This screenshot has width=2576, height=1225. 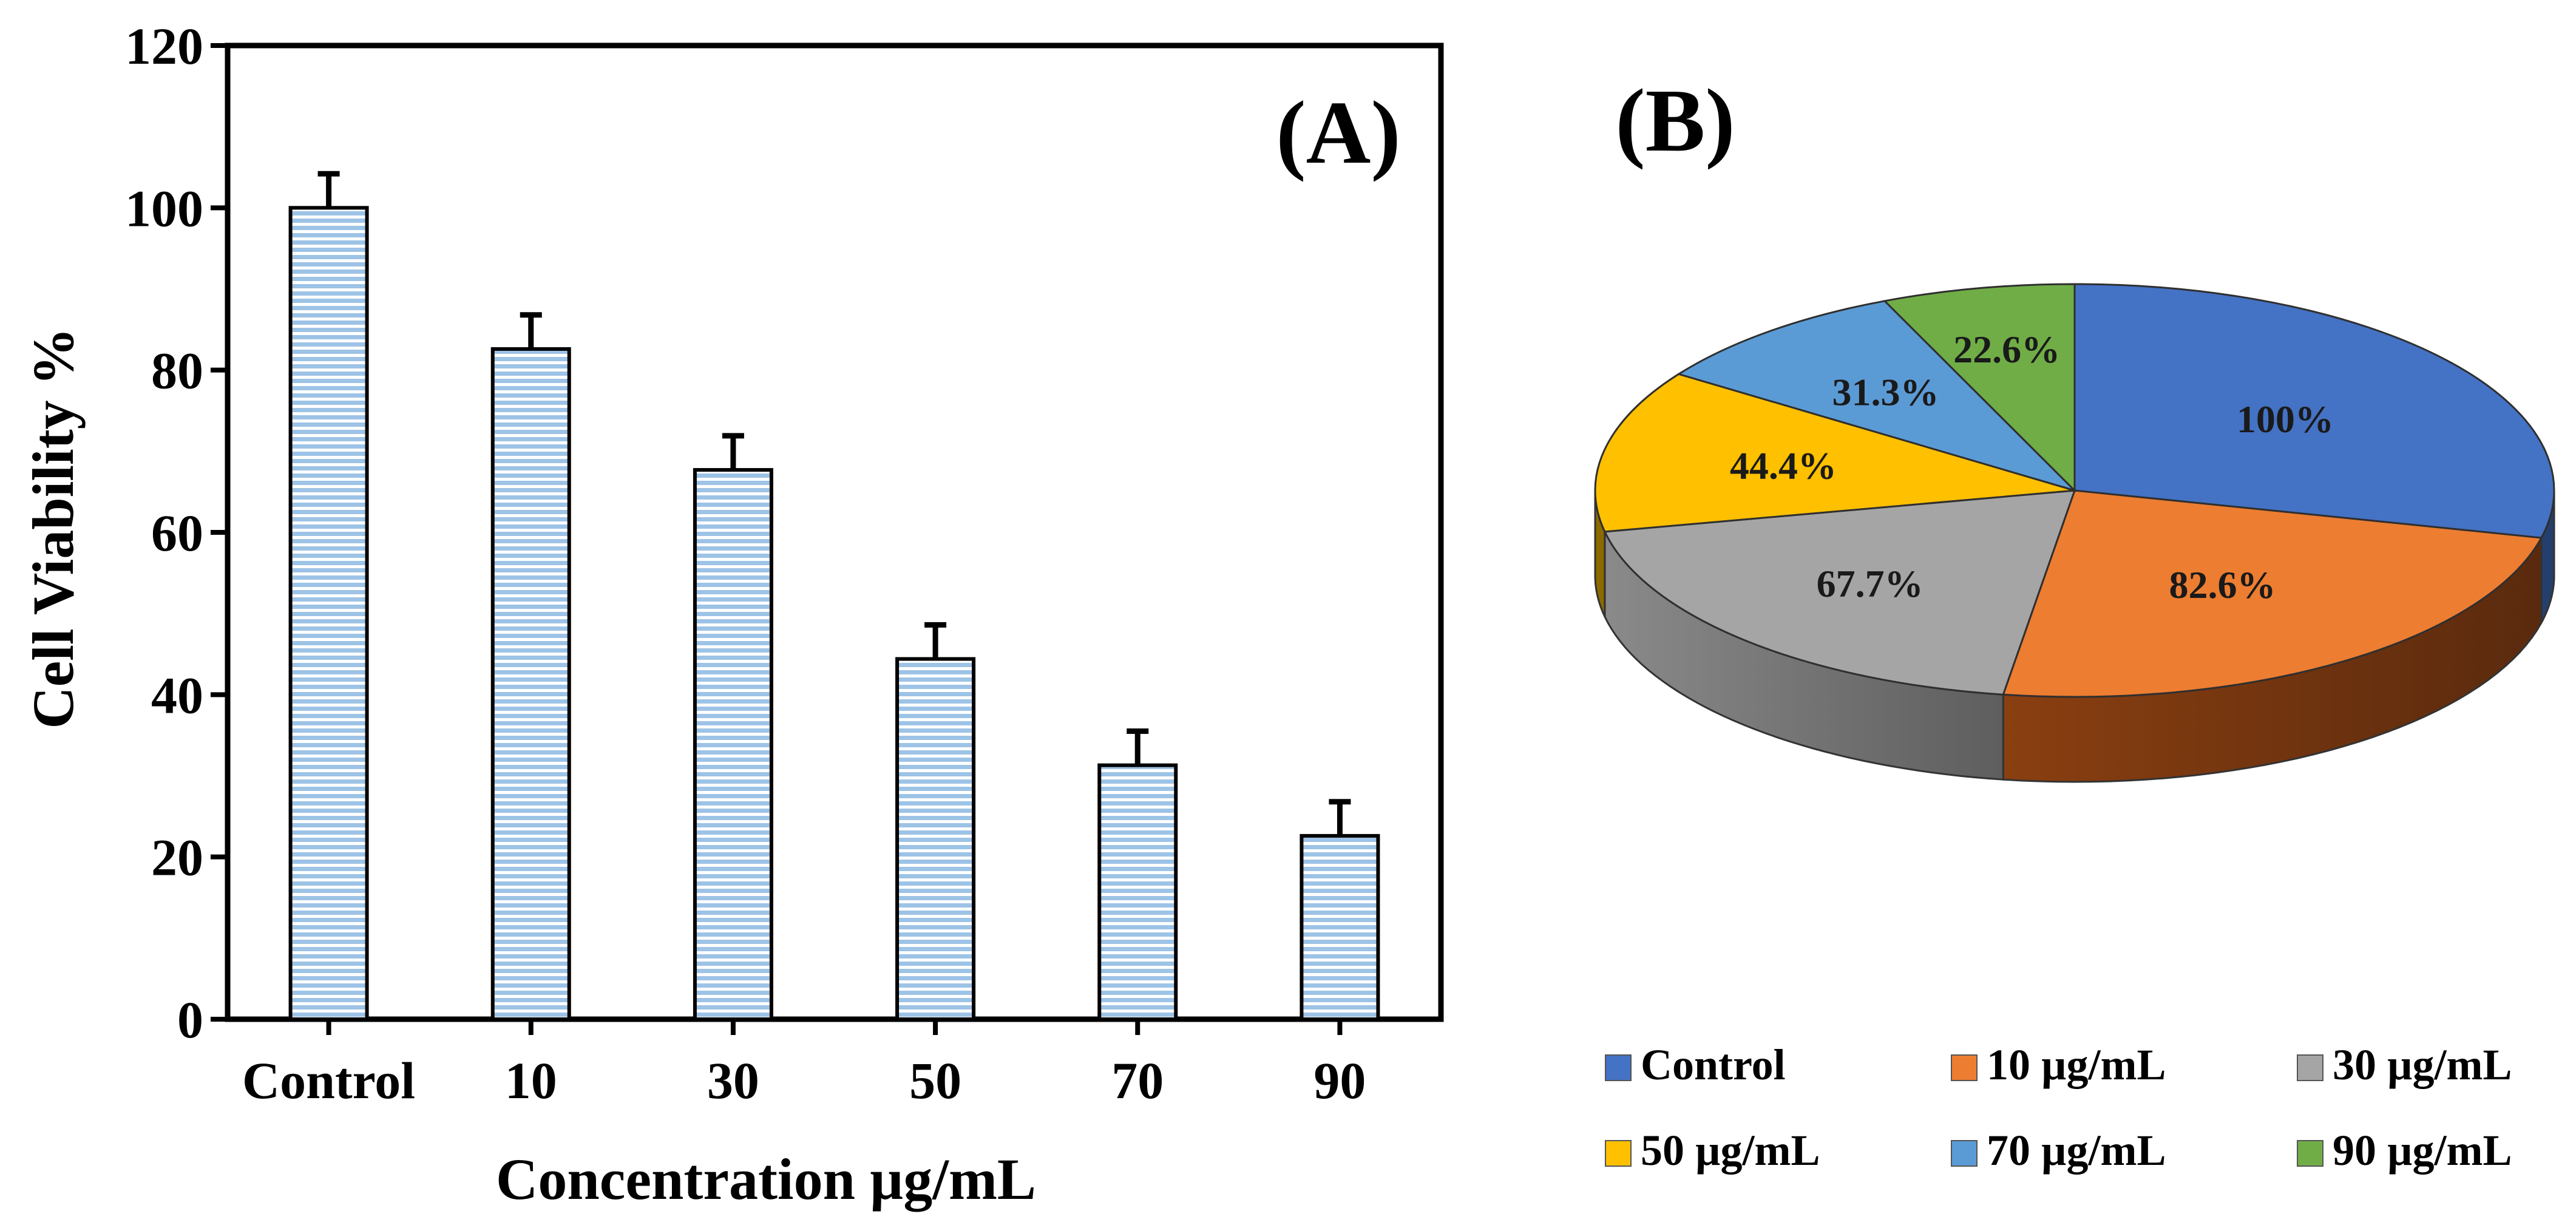 I want to click on pie-data-labels: 100% 82.6% 67.7% 44.4% 31.3% 22.6%, so click(x=2032, y=467).